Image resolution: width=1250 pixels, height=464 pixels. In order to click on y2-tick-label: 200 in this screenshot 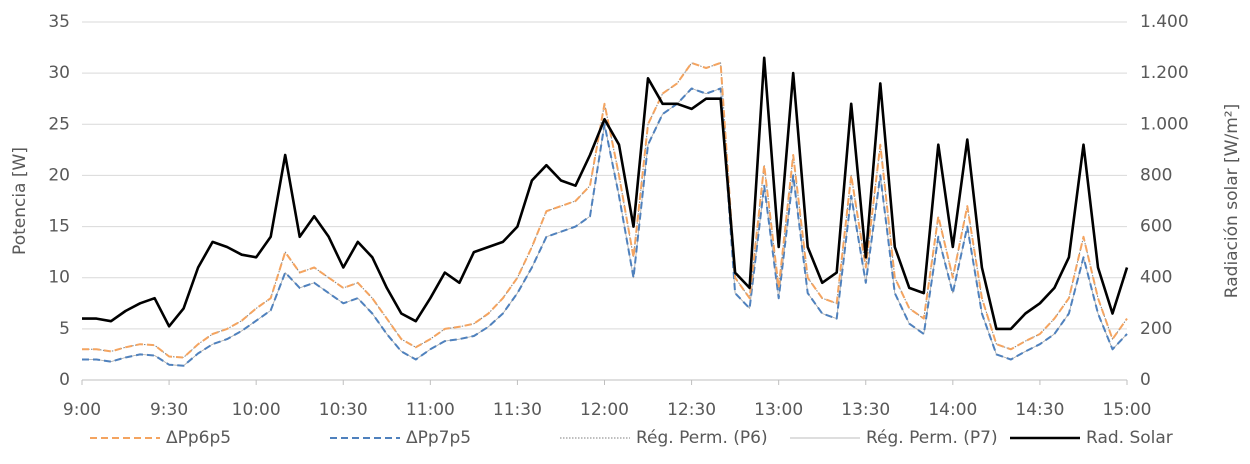, I will do `click(1156, 329)`.